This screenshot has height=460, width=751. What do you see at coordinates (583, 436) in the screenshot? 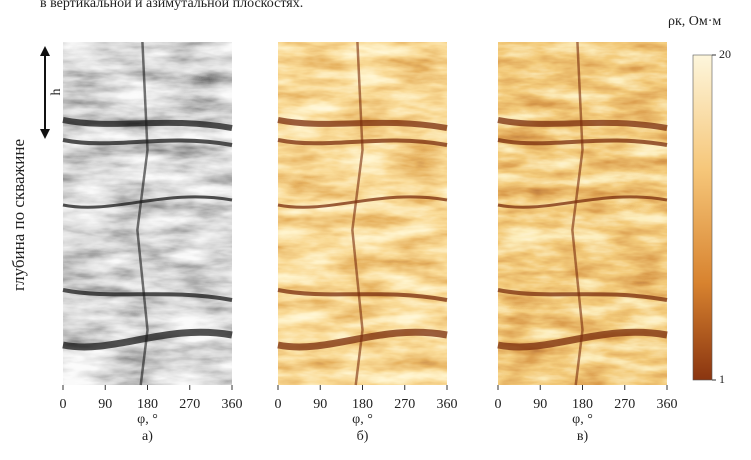
I see `panel-label: в)` at bounding box center [583, 436].